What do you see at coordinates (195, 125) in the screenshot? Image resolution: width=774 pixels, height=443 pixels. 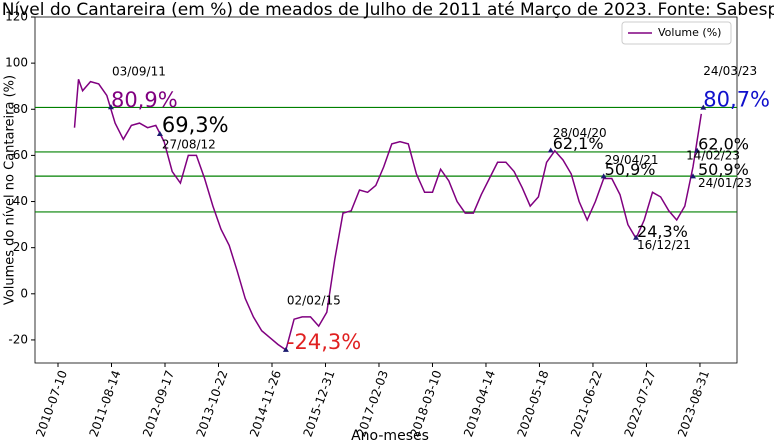 I see `annotation-value: 69,3%` at bounding box center [195, 125].